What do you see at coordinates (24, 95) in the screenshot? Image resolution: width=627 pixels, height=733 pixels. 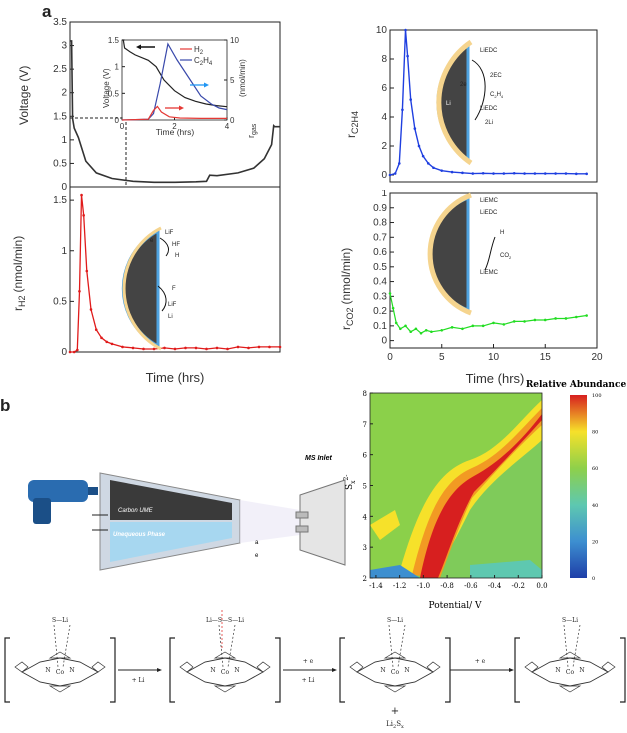 I see `voltage-y-label: Voltage (V)` at bounding box center [24, 95].